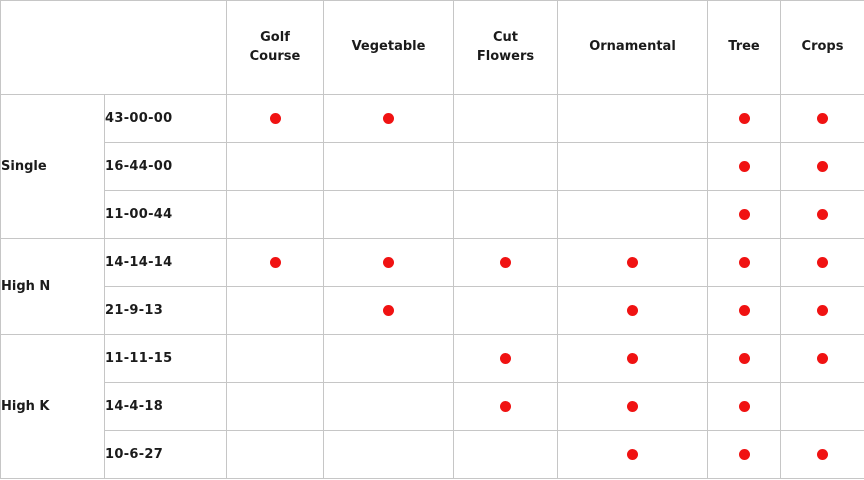 The image size is (864, 480). Describe the element at coordinates (165, 310) in the screenshot. I see `formula-cell: 21-9-13` at that location.